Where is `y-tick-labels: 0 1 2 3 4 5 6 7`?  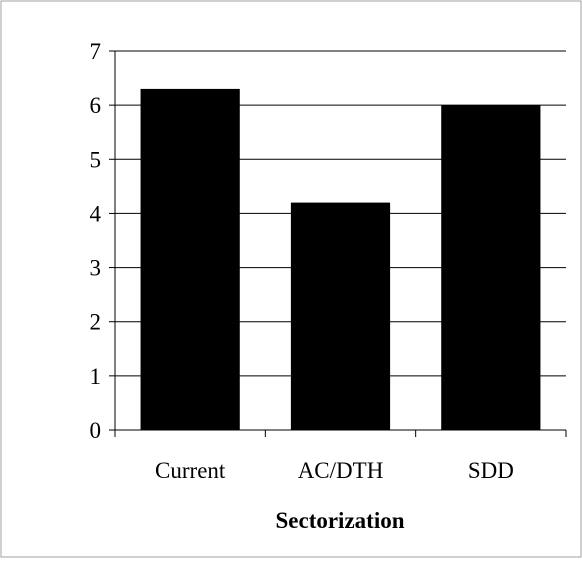 y-tick-labels: 0 1 2 3 4 5 6 7 is located at coordinates (96, 241).